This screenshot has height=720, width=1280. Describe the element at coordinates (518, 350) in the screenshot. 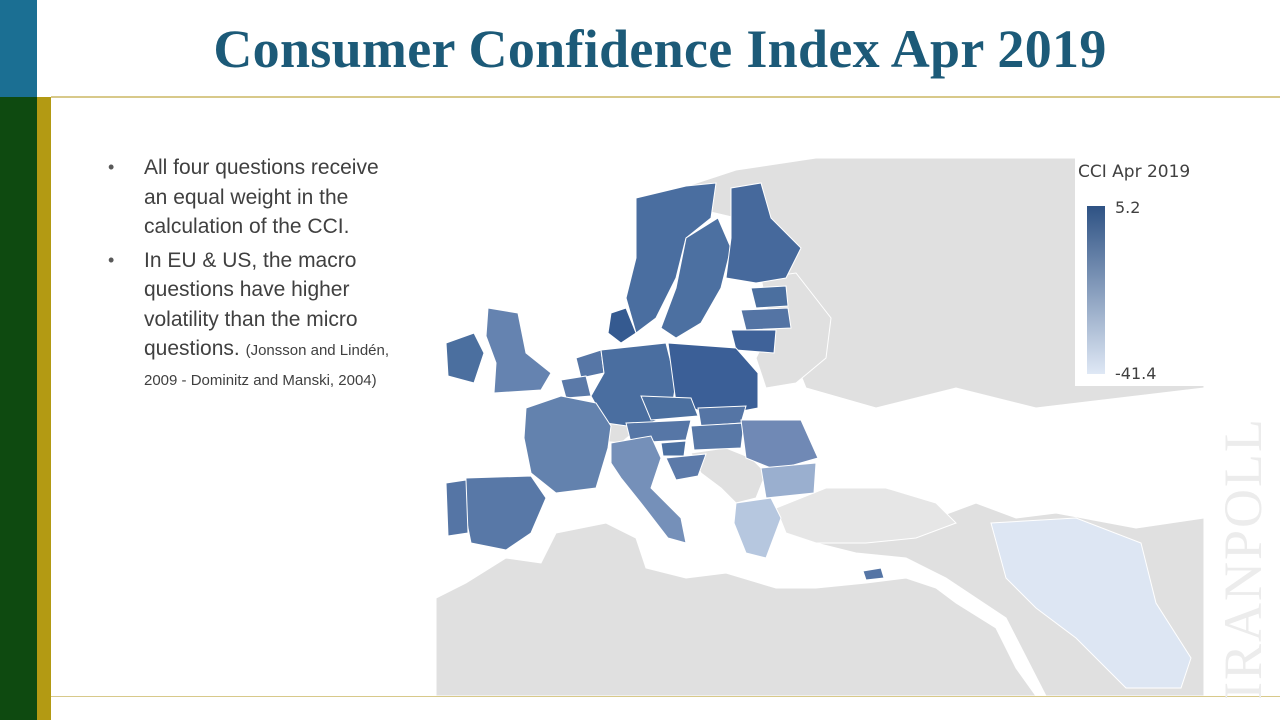

I see `region-united-kingdom` at that location.